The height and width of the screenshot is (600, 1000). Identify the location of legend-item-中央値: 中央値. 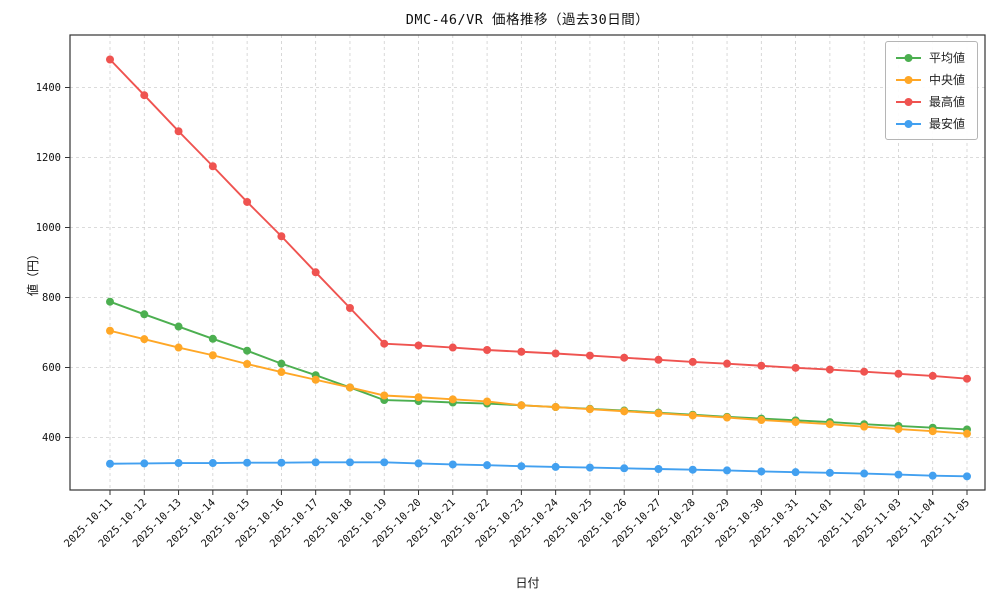
(930, 79).